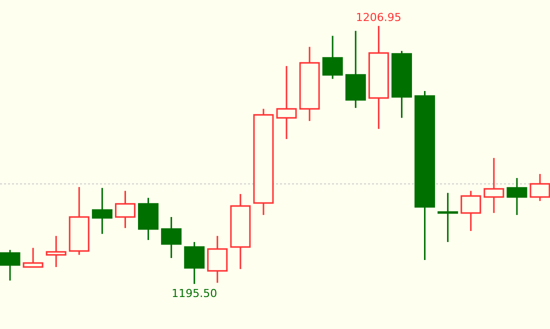  Describe the element at coordinates (195, 293) in the screenshot. I see `annotation: 1195.50` at that location.